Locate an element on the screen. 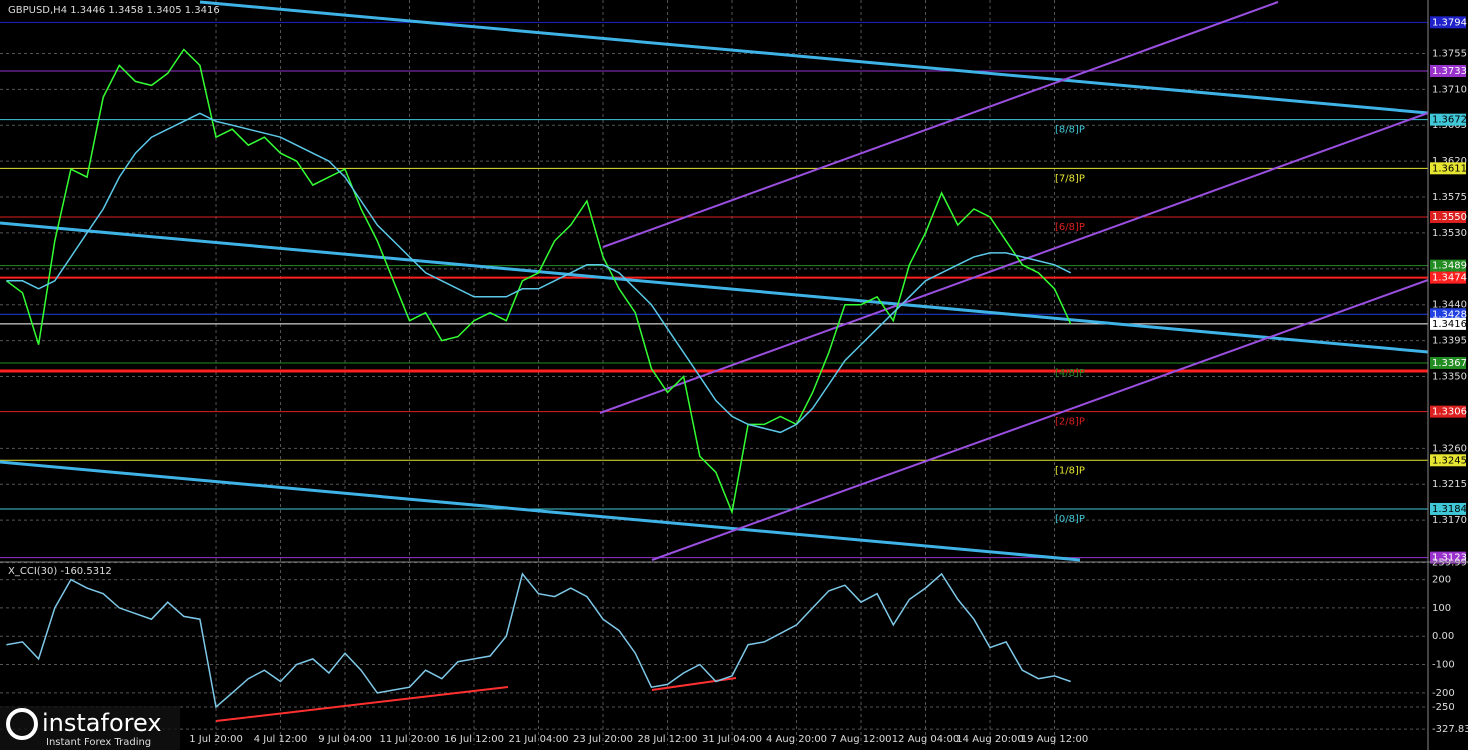 Image resolution: width=1468 pixels, height=750 pixels. level-label: 1.3123 is located at coordinates (1449, 558).